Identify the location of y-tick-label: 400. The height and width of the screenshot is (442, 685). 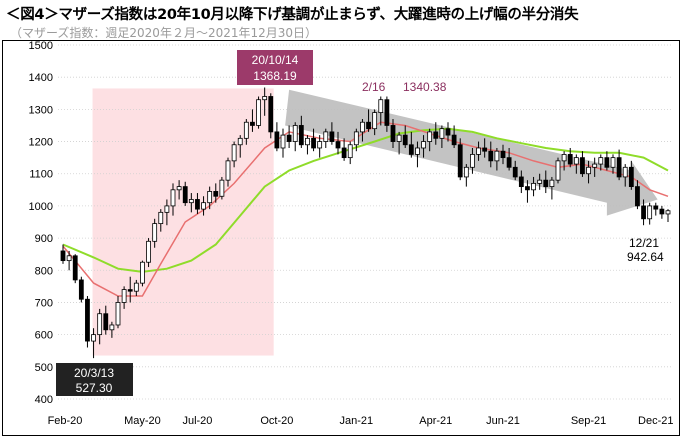
(44, 400).